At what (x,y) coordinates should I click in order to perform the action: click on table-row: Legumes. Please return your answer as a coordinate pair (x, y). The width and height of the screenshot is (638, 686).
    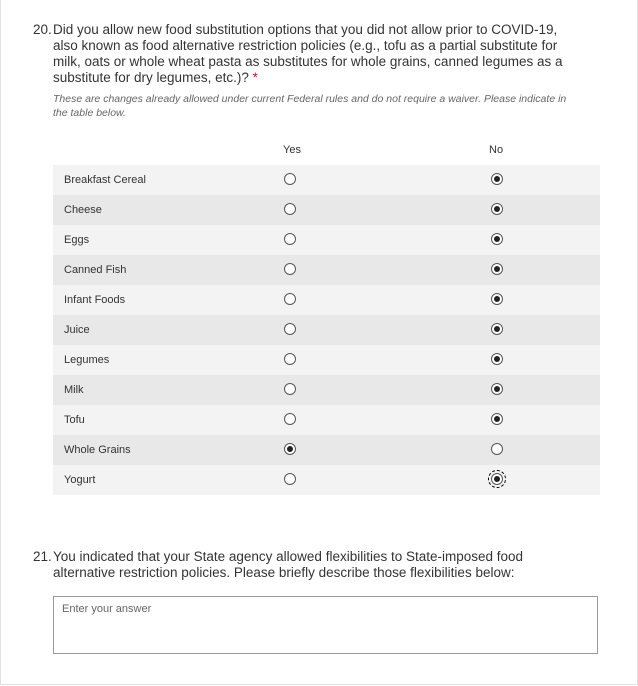
    Looking at the image, I should click on (326, 360).